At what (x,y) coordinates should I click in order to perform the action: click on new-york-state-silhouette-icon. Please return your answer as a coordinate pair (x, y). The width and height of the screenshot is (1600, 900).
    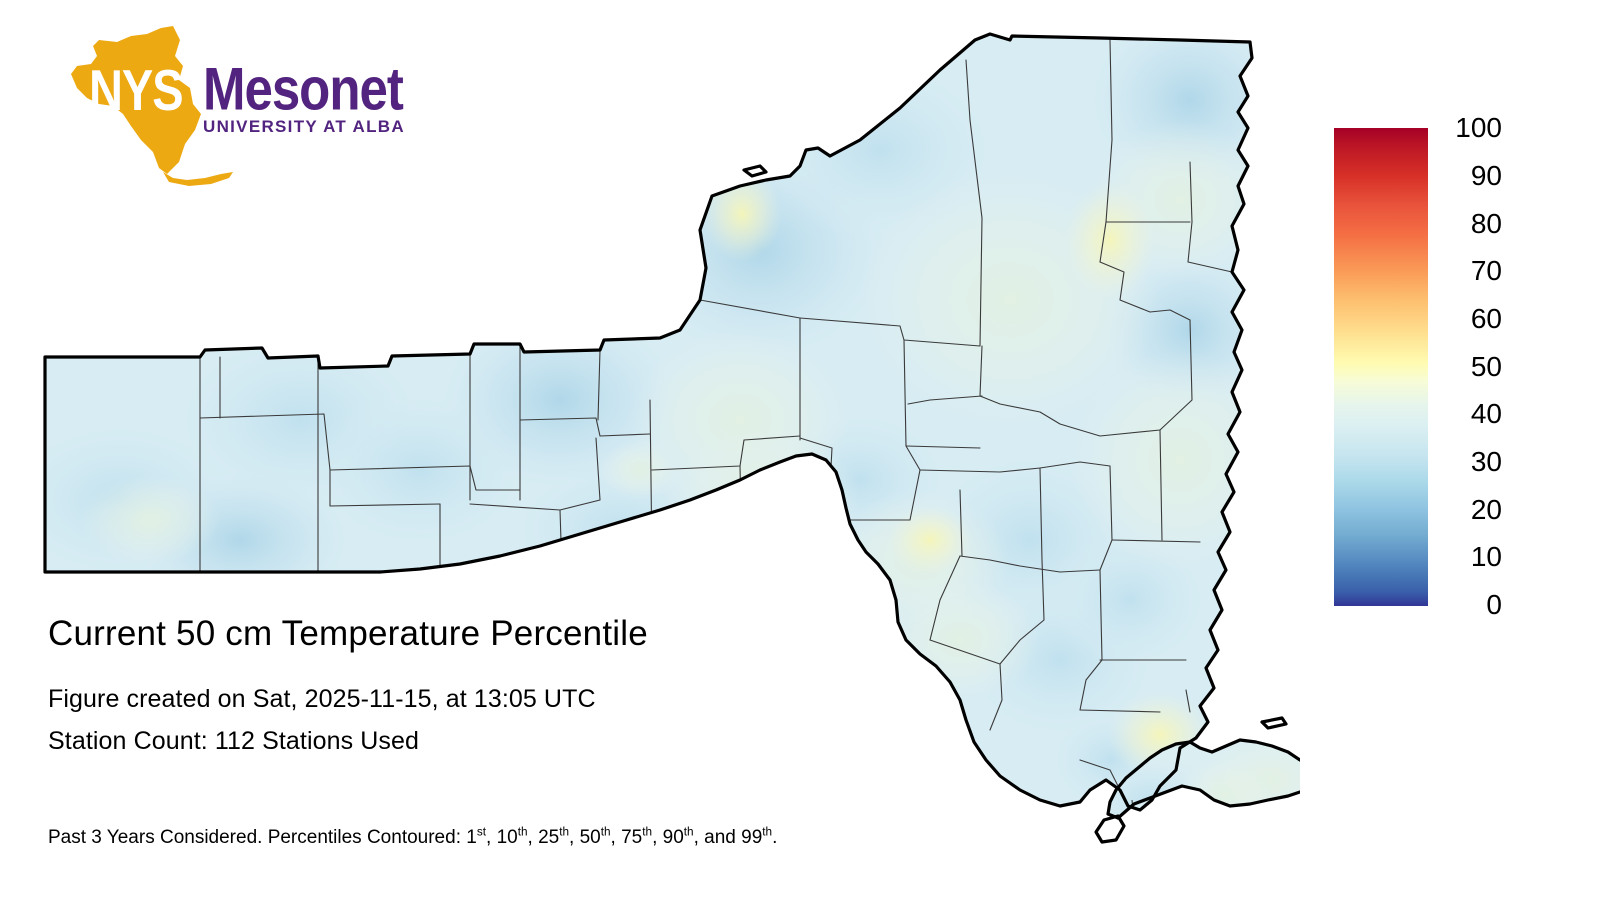
    Looking at the image, I should click on (152, 106).